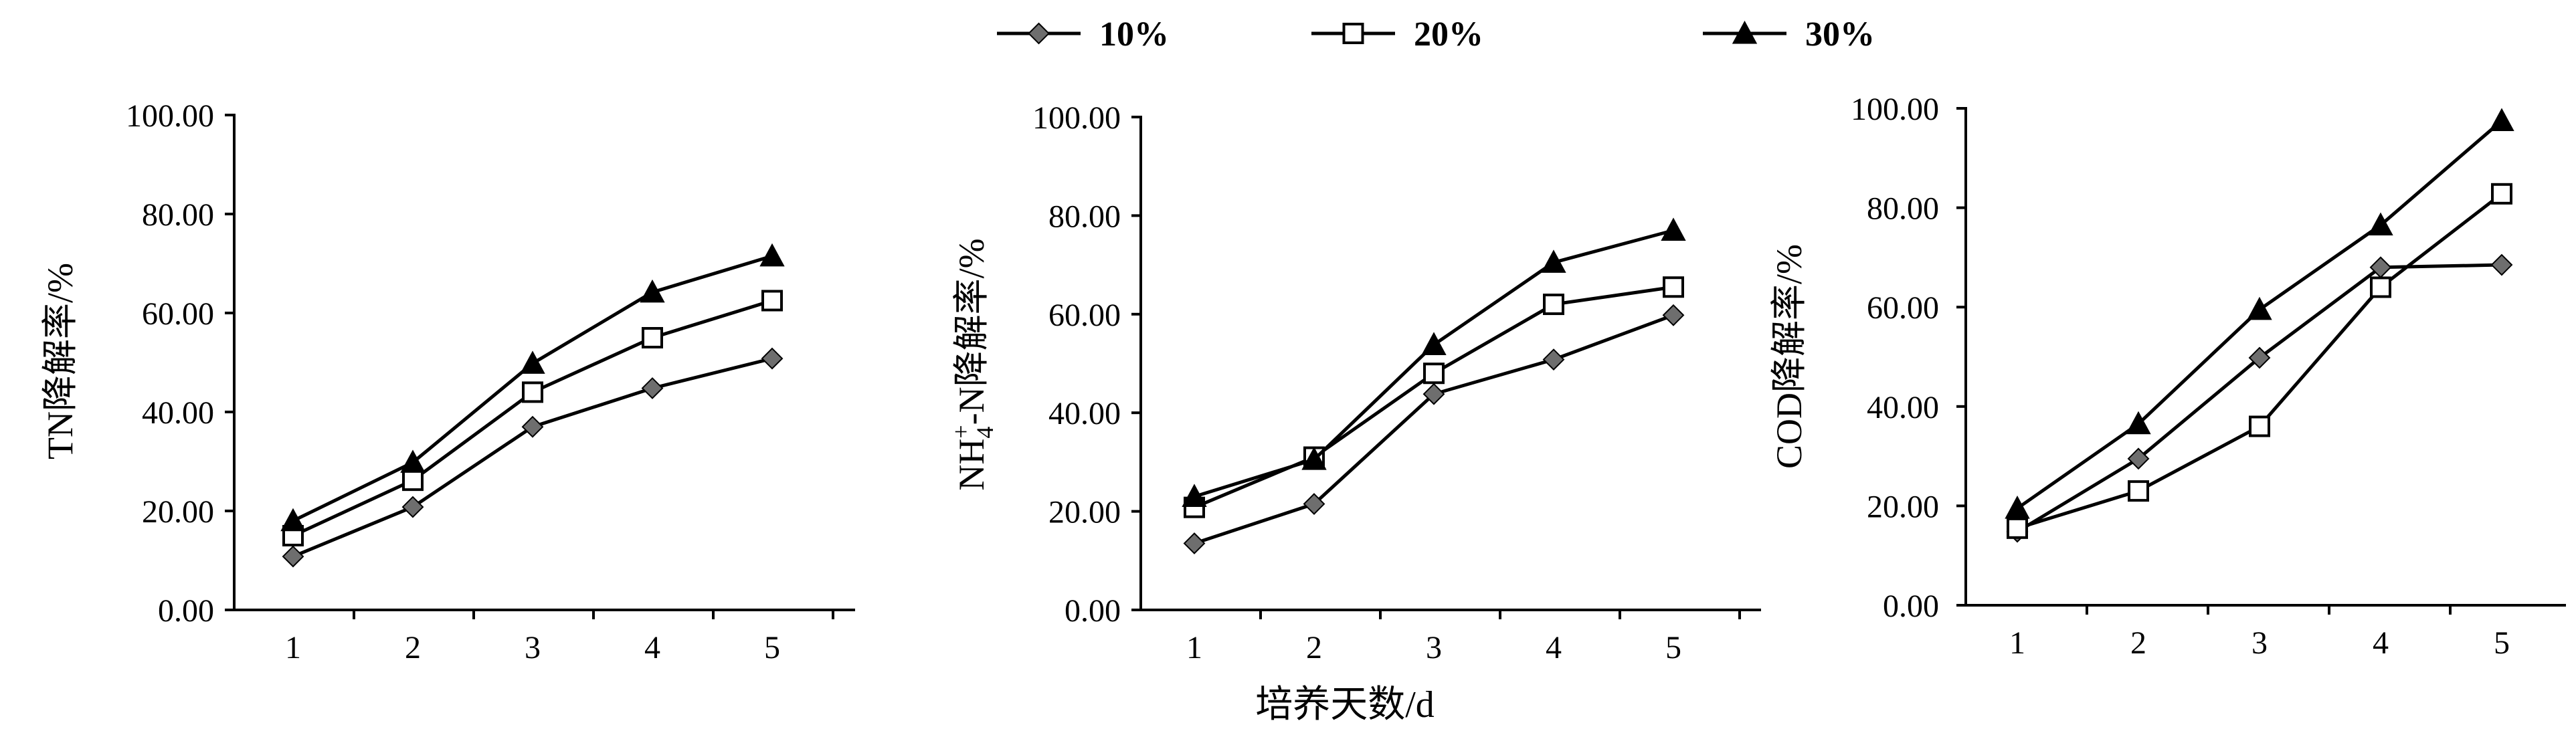 The height and width of the screenshot is (739, 2576). Describe the element at coordinates (971, 331) in the screenshot. I see `y-axis-label-part: -N降解率/%` at that location.